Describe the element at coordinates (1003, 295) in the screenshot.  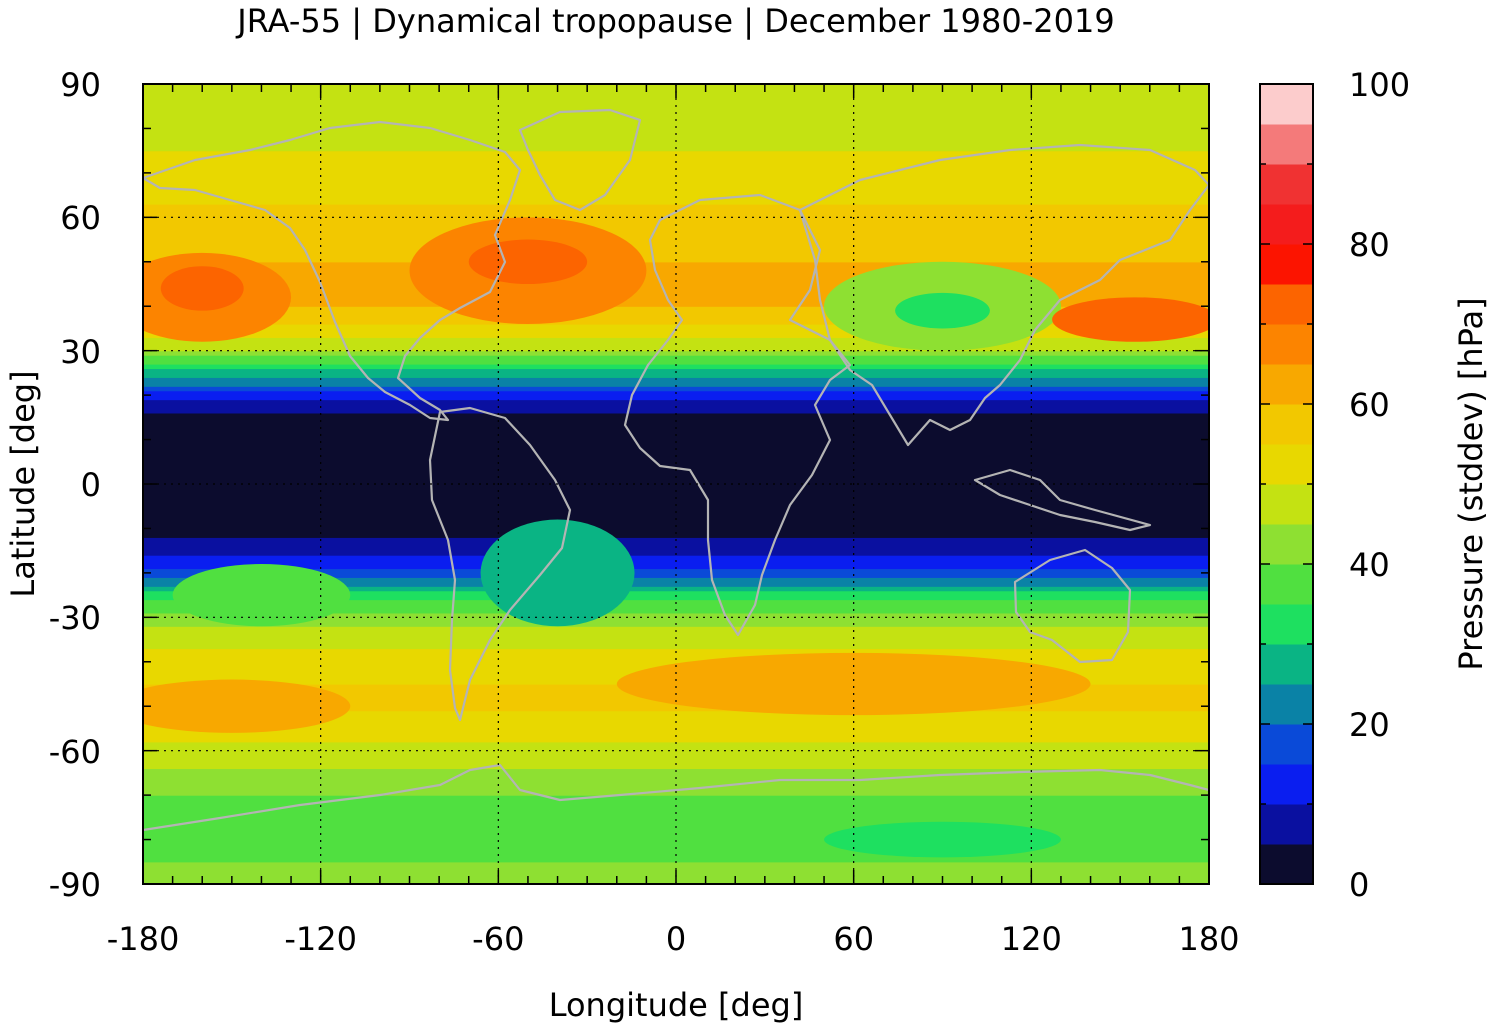
I see `asia-coast` at that location.